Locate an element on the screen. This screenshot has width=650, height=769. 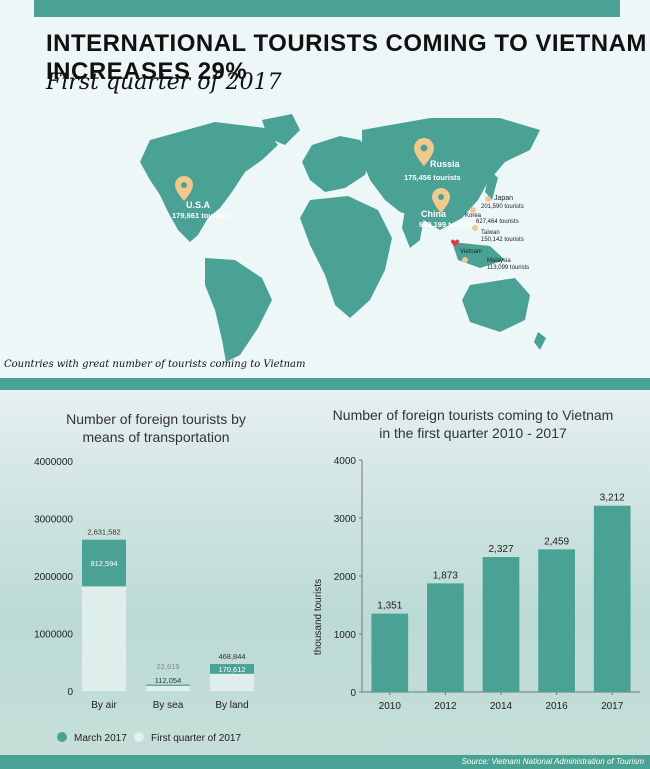
chart2-category-1: 2012 is located at coordinates (445, 706).